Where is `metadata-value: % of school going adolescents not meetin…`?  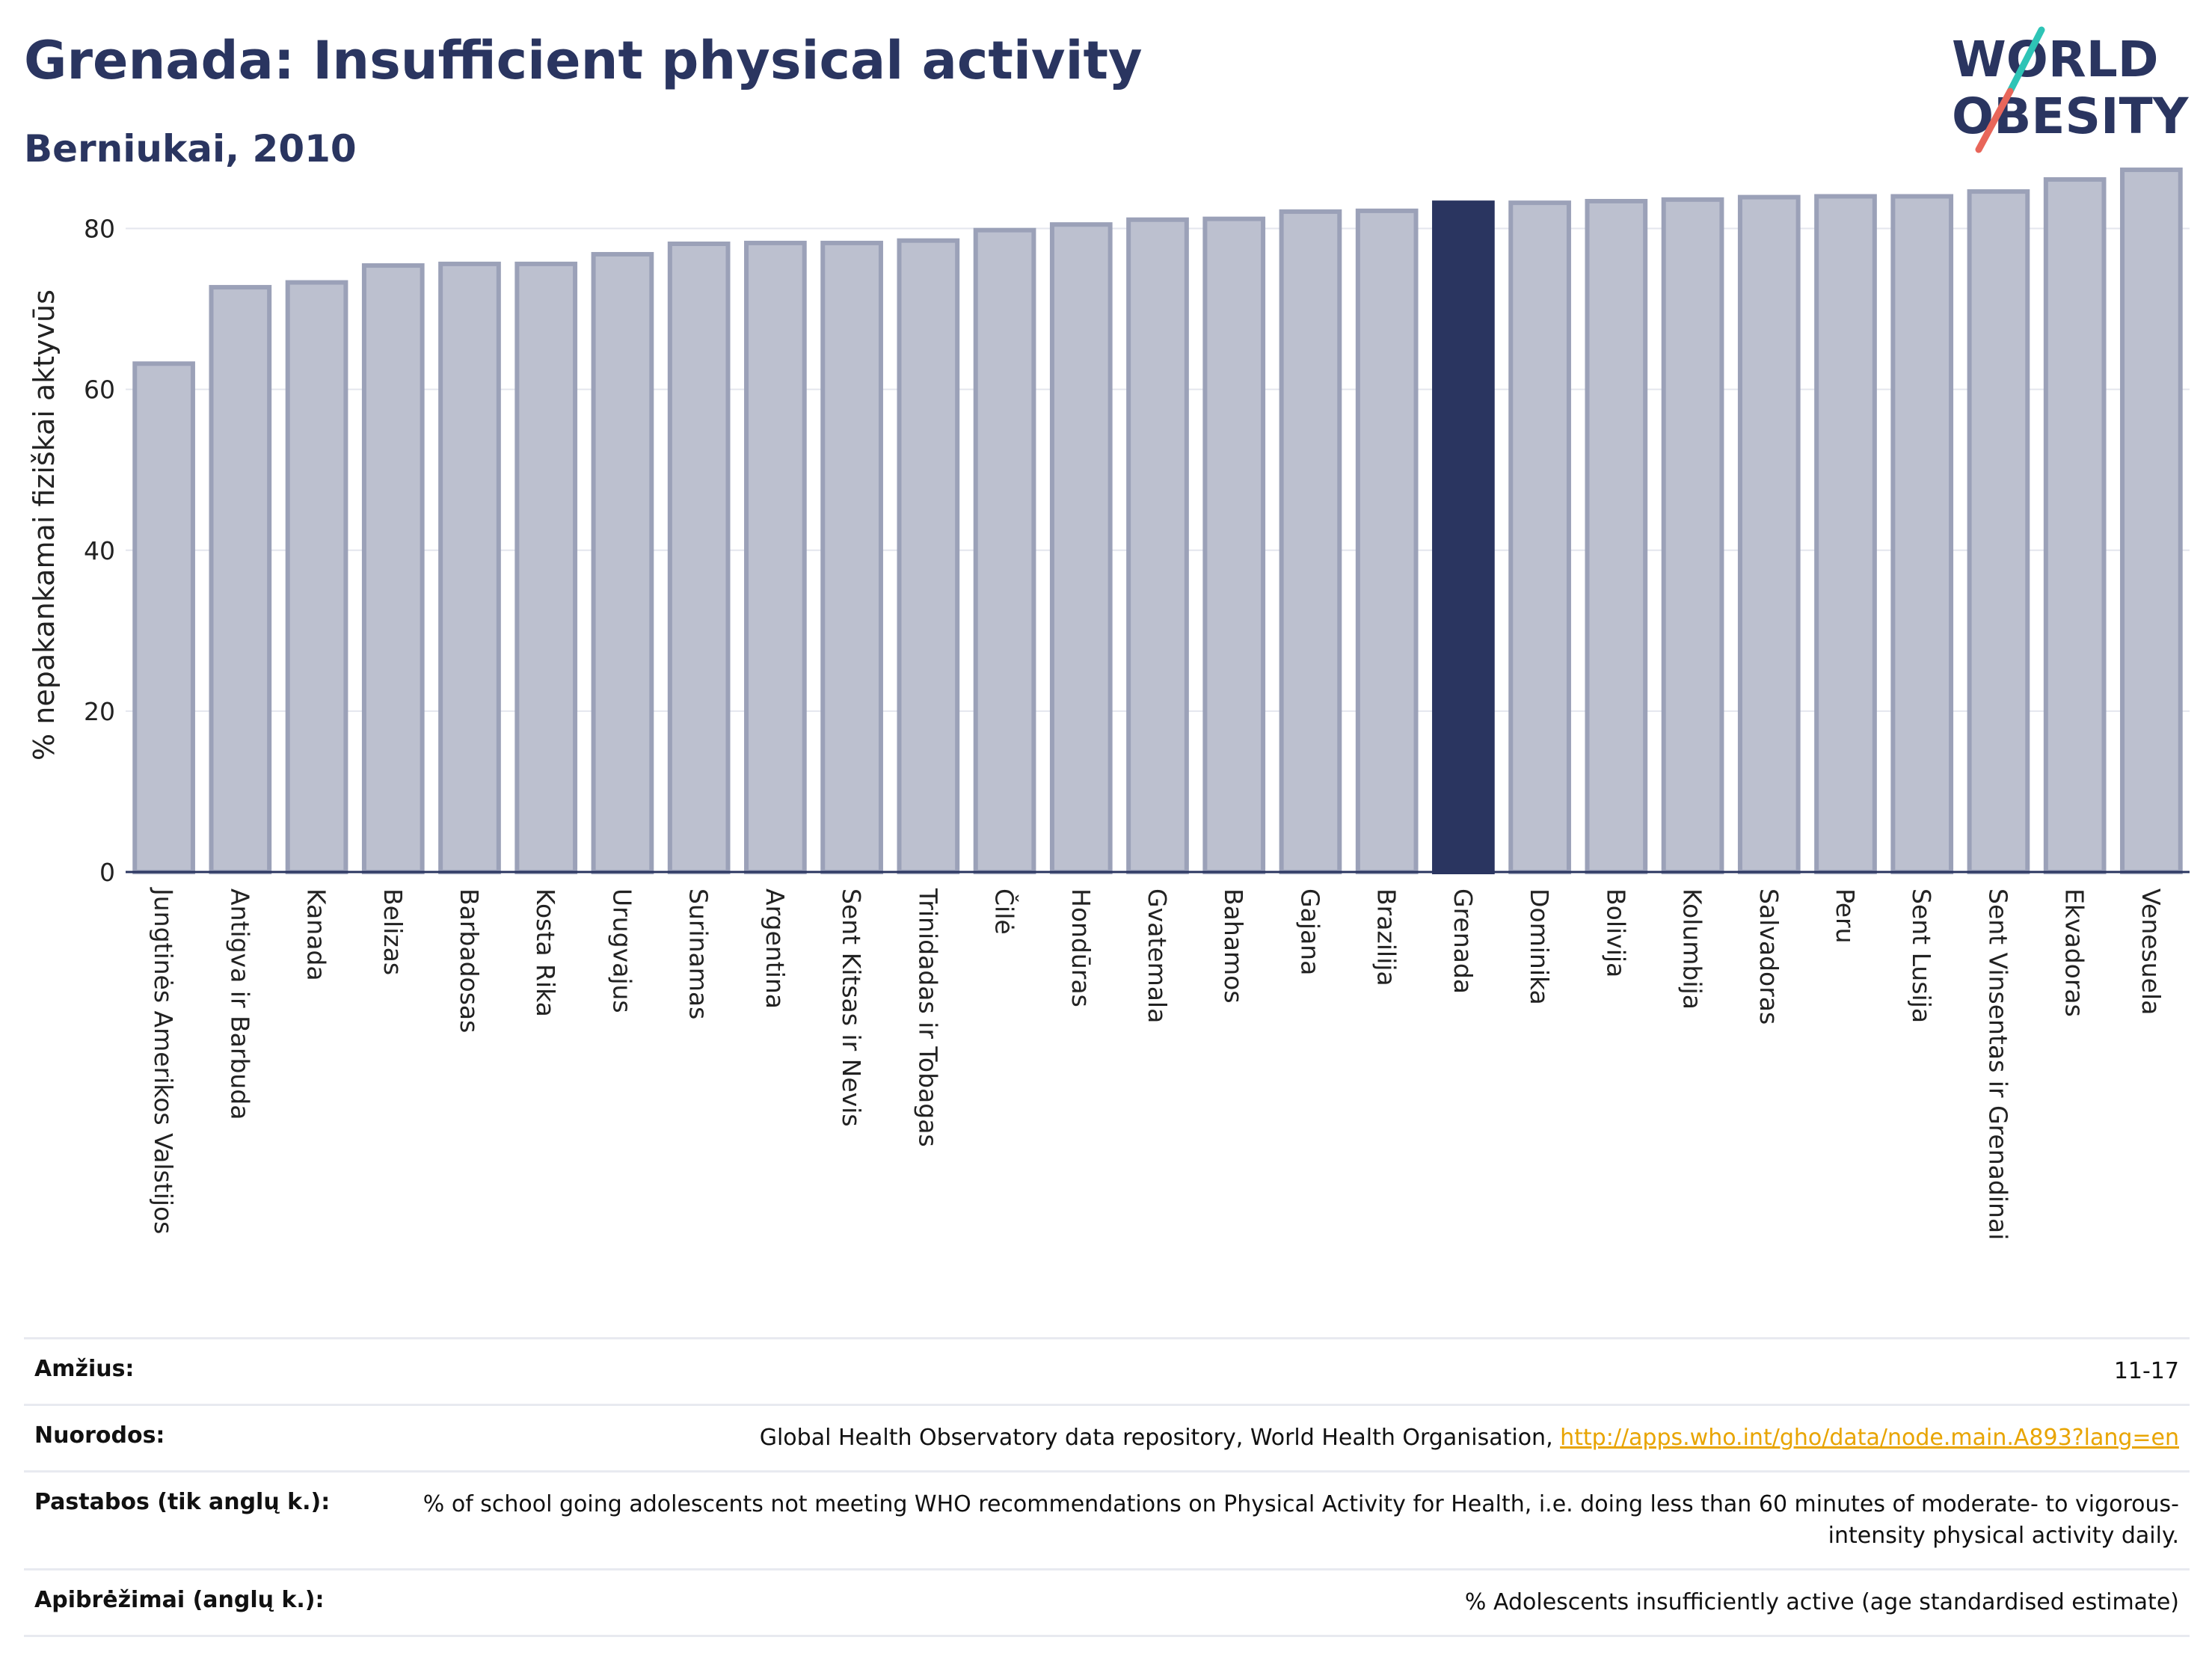
metadata-value: % of school going adolescents not meetin… is located at coordinates (1269, 1520).